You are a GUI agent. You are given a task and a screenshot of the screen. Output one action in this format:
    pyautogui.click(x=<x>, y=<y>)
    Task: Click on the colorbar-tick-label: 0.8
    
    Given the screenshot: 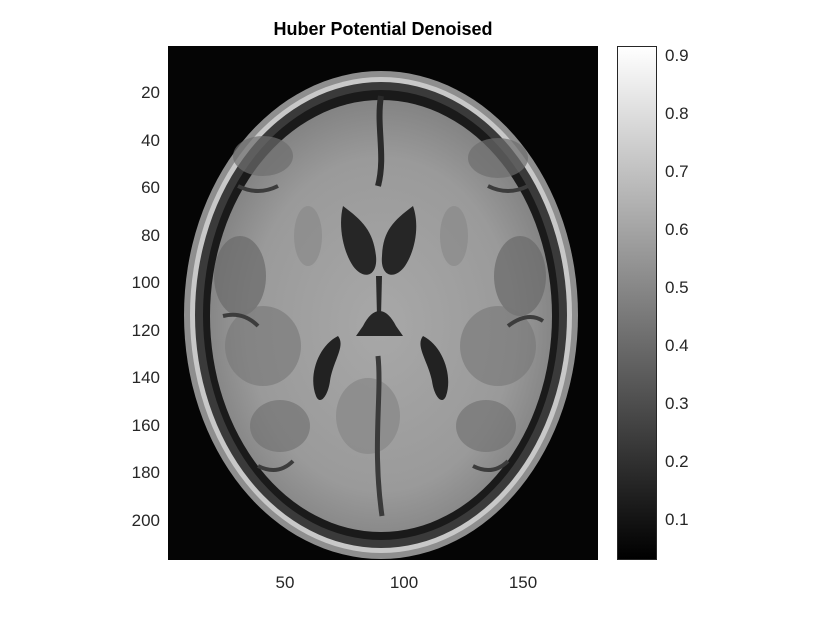 What is the action you would take?
    pyautogui.click(x=677, y=113)
    